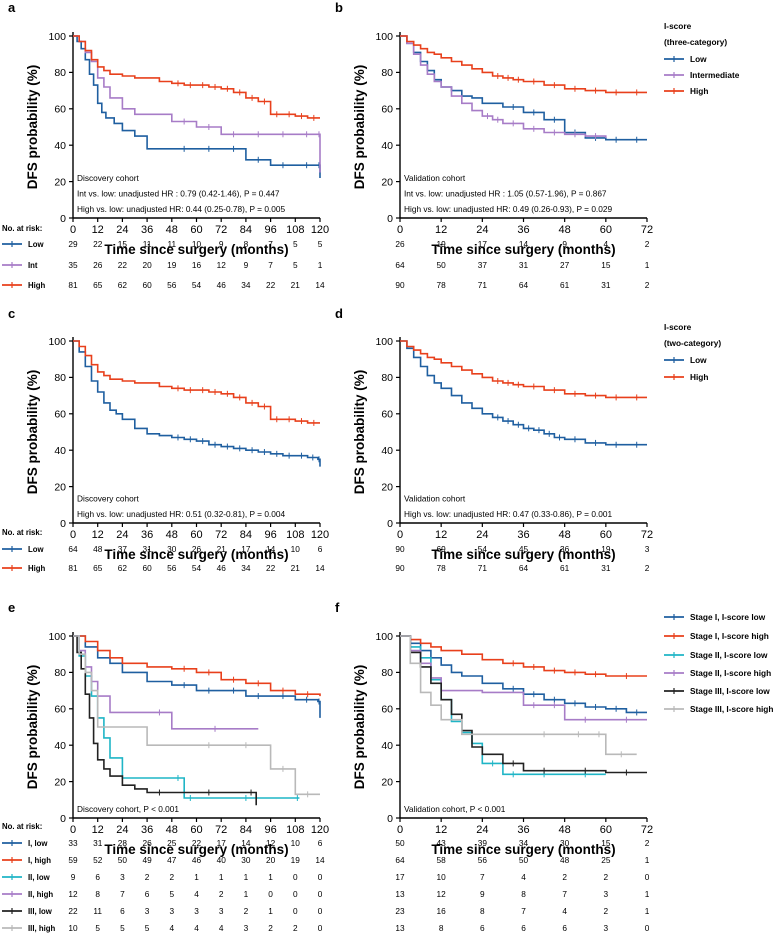  What do you see at coordinates (73, 894) in the screenshot?
I see `risk-count: 12` at bounding box center [73, 894].